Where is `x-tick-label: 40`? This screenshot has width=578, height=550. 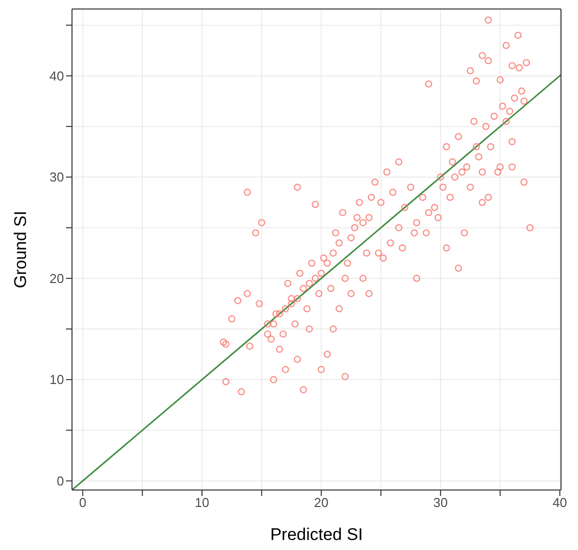 x-tick-label: 40 is located at coordinates (560, 502).